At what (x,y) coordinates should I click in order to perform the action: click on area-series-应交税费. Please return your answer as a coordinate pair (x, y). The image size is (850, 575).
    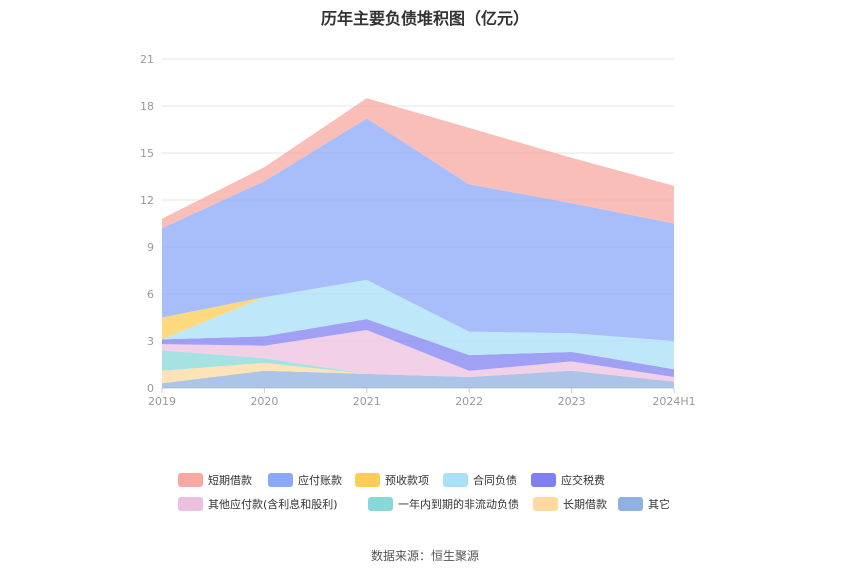
    Looking at the image, I should click on (418, 348).